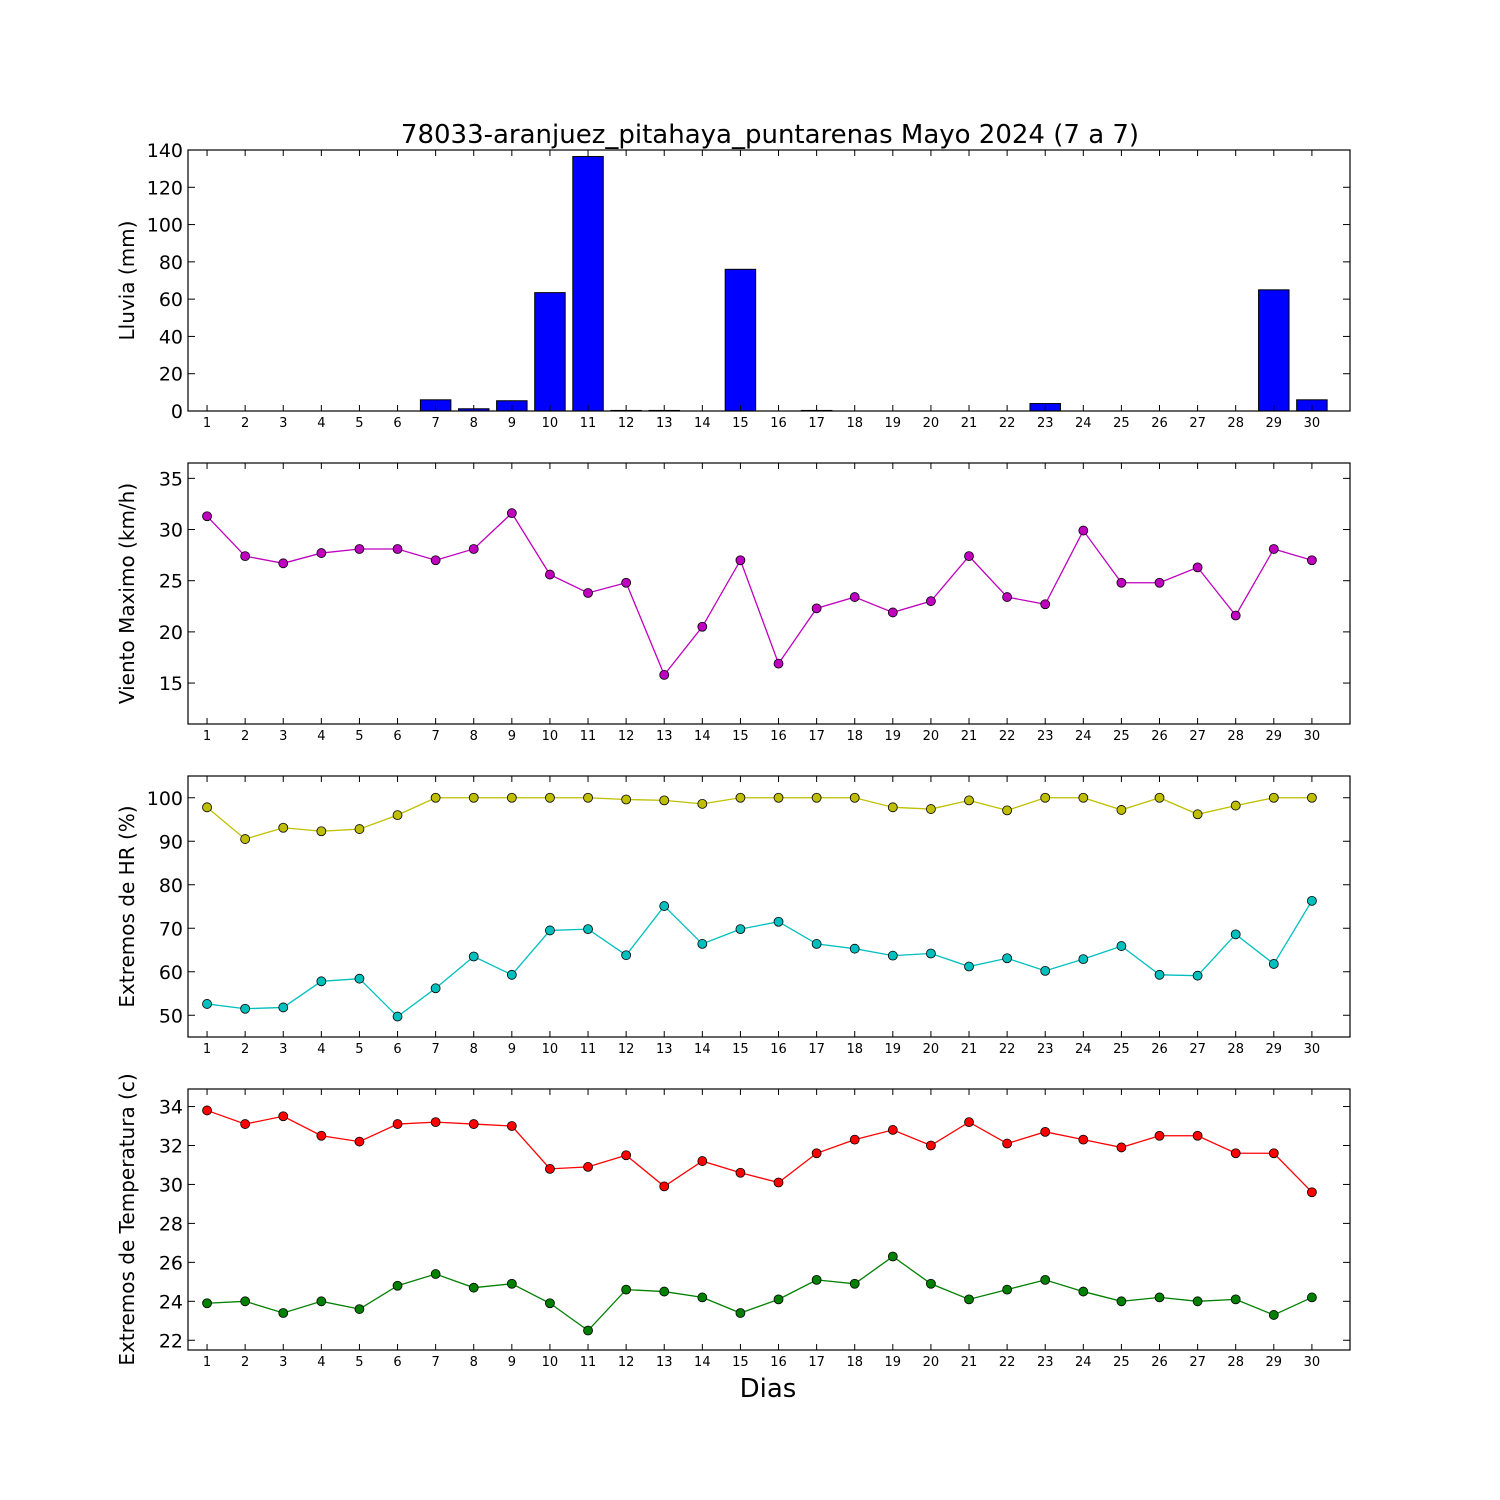  Describe the element at coordinates (171, 1302) in the screenshot. I see `y-tick-label: 24` at that location.